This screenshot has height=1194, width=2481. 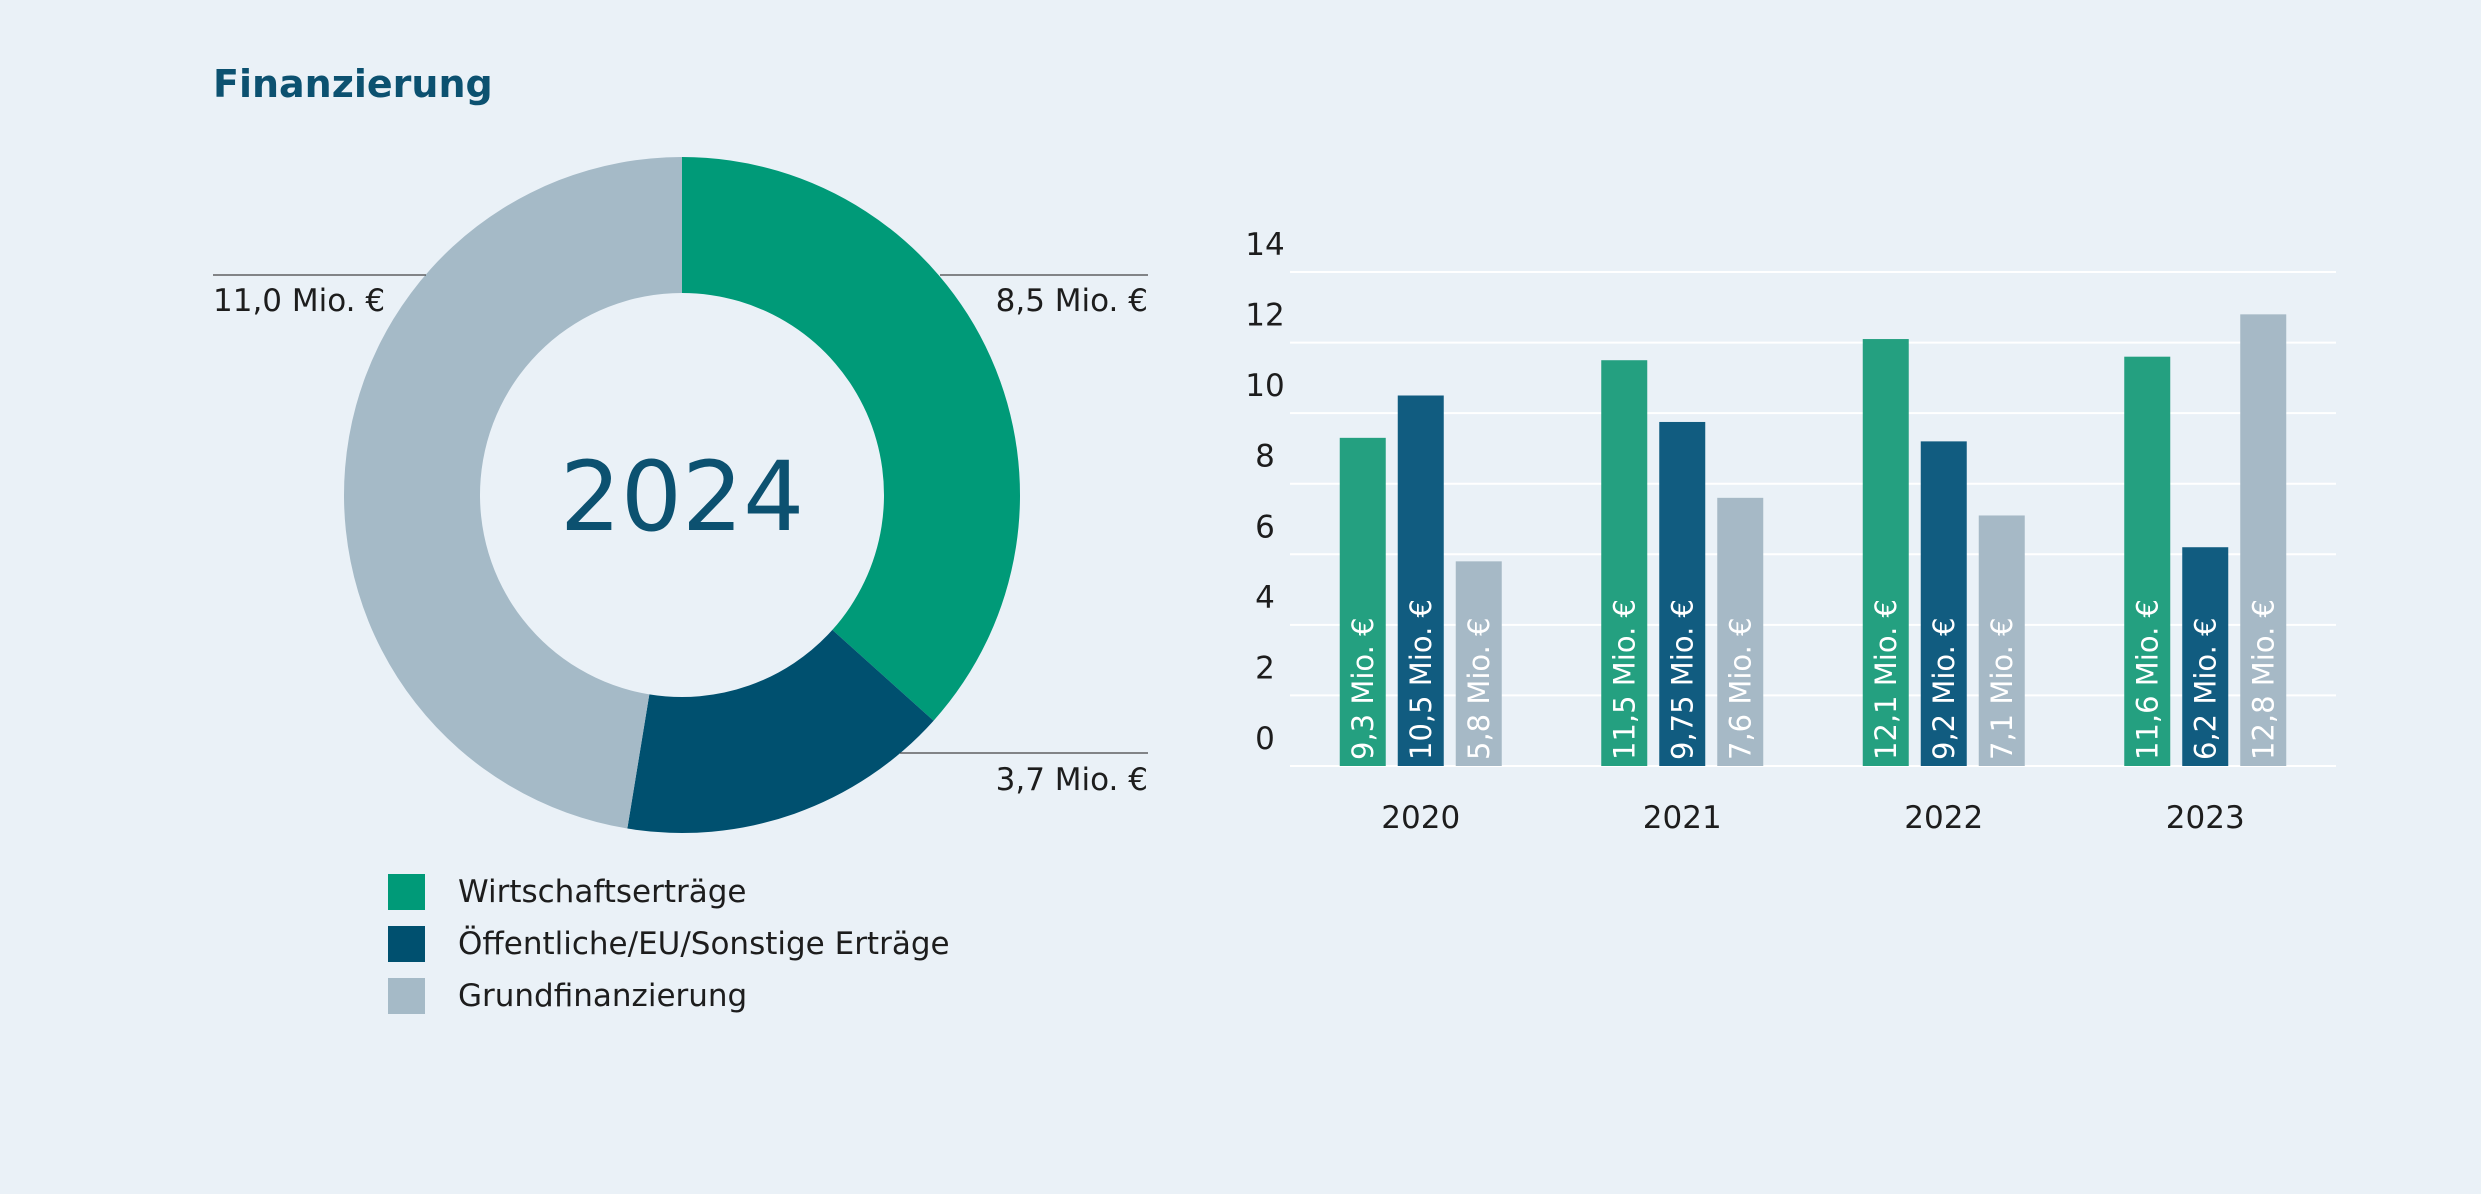 I want to click on bar-value-label: 9,2 Mio. €, so click(x=1944, y=688).